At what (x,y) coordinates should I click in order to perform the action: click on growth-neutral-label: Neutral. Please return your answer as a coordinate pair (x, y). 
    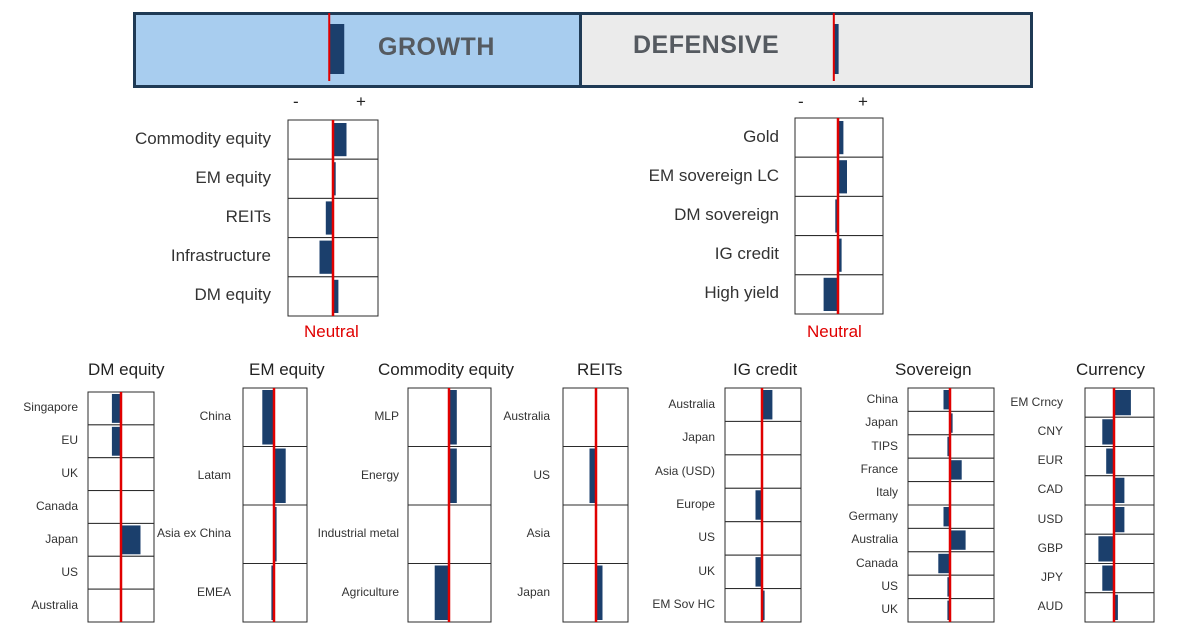
    Looking at the image, I should click on (331, 331).